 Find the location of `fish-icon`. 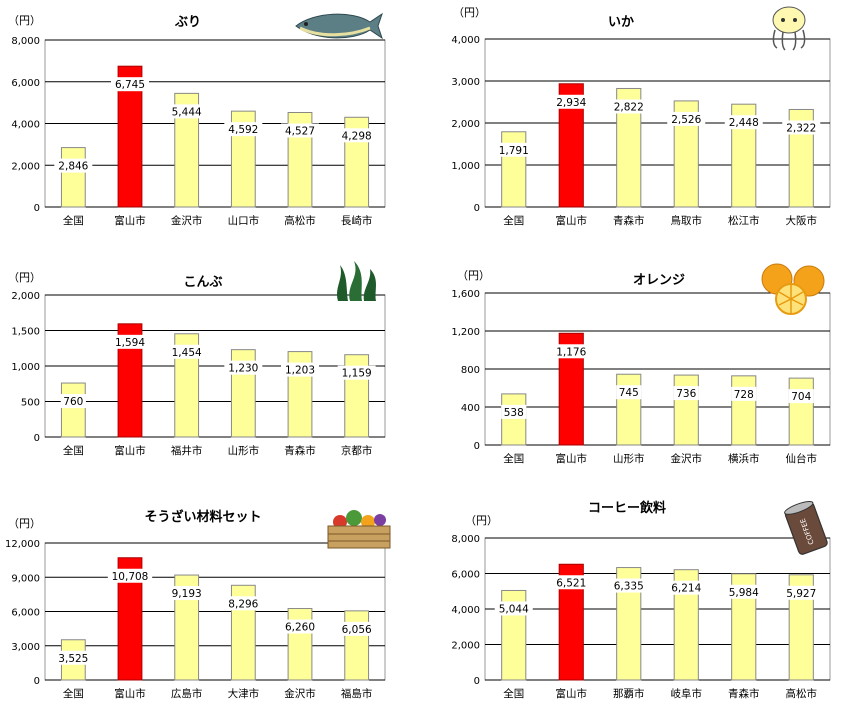

fish-icon is located at coordinates (339, 26).